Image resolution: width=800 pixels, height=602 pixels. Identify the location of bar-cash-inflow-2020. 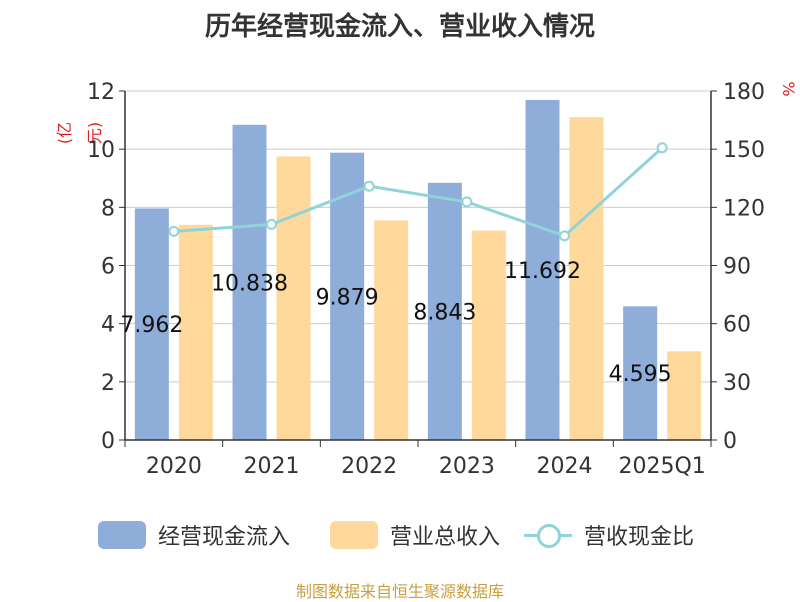
(151, 324).